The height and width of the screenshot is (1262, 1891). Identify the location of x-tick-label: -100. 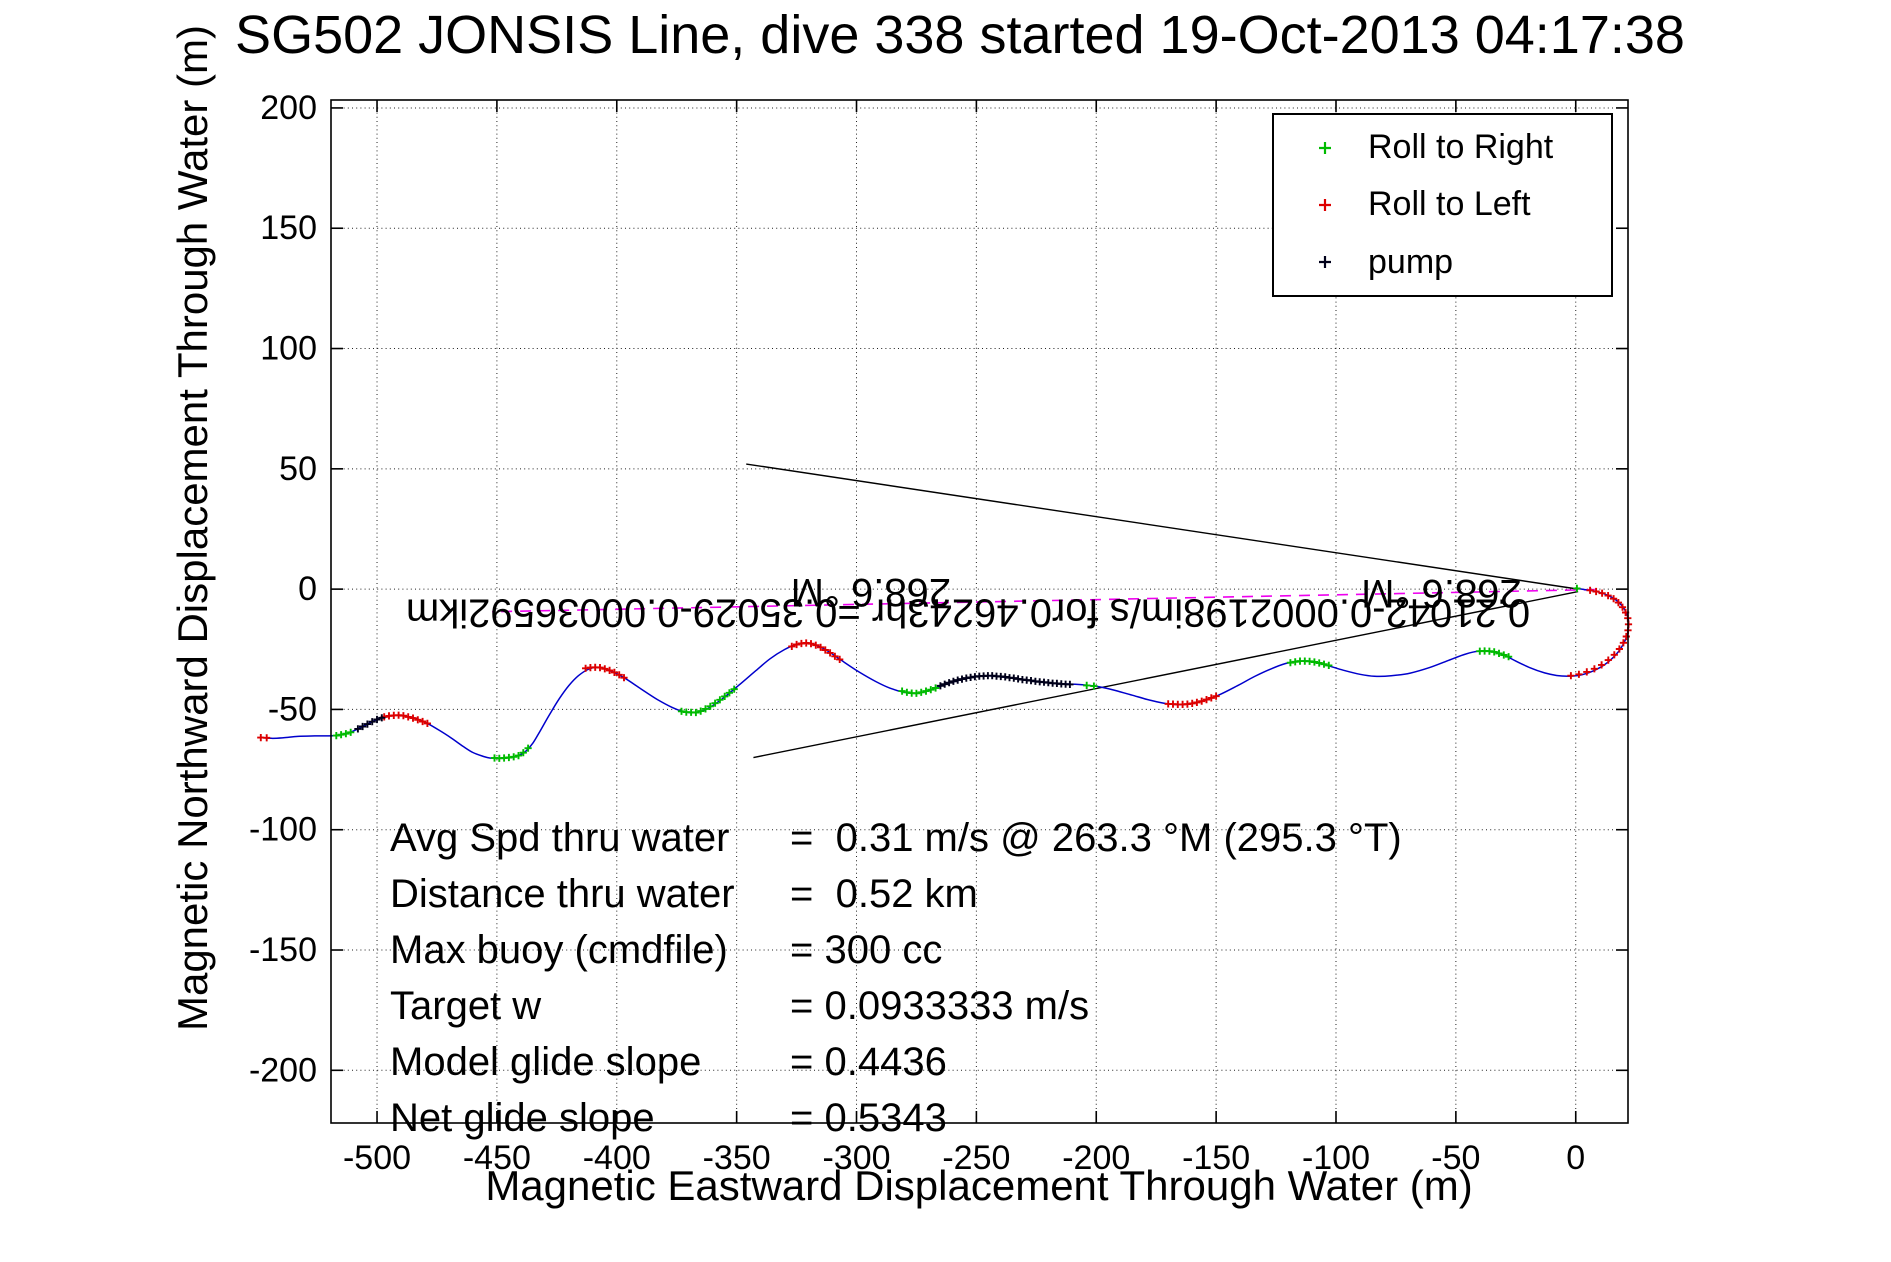
(1336, 1158).